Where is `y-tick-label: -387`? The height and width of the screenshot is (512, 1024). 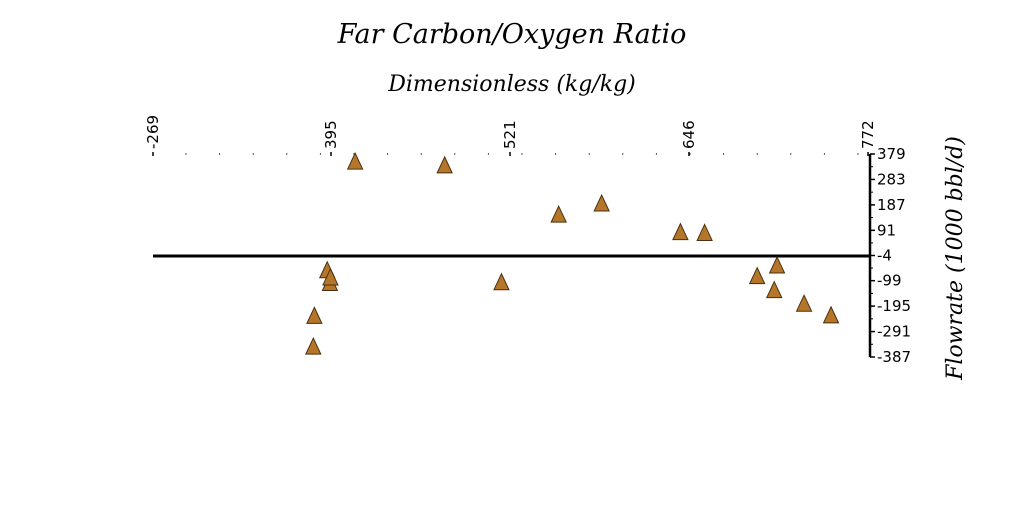
y-tick-label: -387 is located at coordinates (894, 357).